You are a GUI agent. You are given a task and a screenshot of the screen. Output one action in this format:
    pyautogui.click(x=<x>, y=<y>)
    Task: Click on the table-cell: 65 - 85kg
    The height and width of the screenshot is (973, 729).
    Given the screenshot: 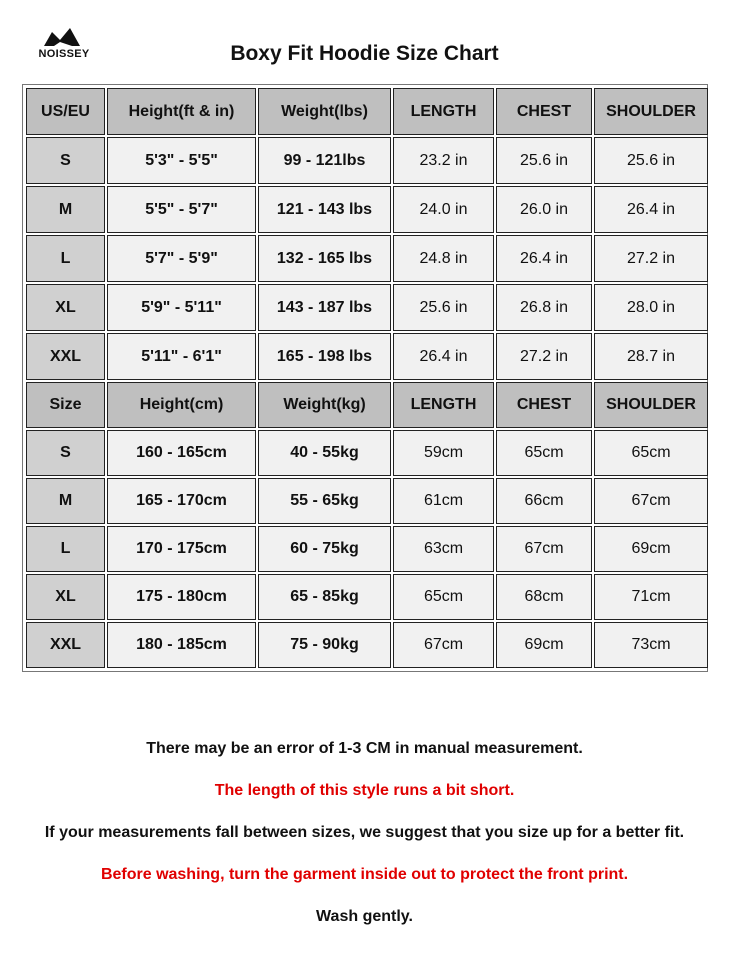 What is the action you would take?
    pyautogui.click(x=324, y=597)
    